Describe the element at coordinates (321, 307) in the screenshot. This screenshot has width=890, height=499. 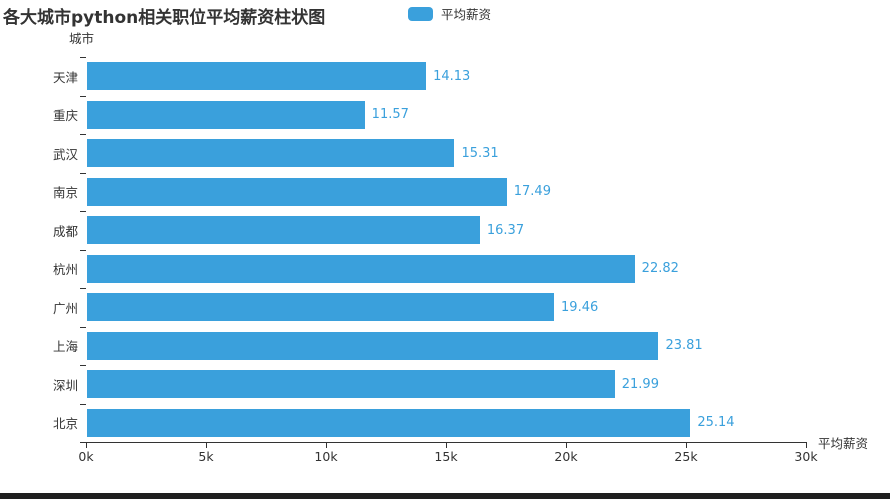
I see `bar-广州` at that location.